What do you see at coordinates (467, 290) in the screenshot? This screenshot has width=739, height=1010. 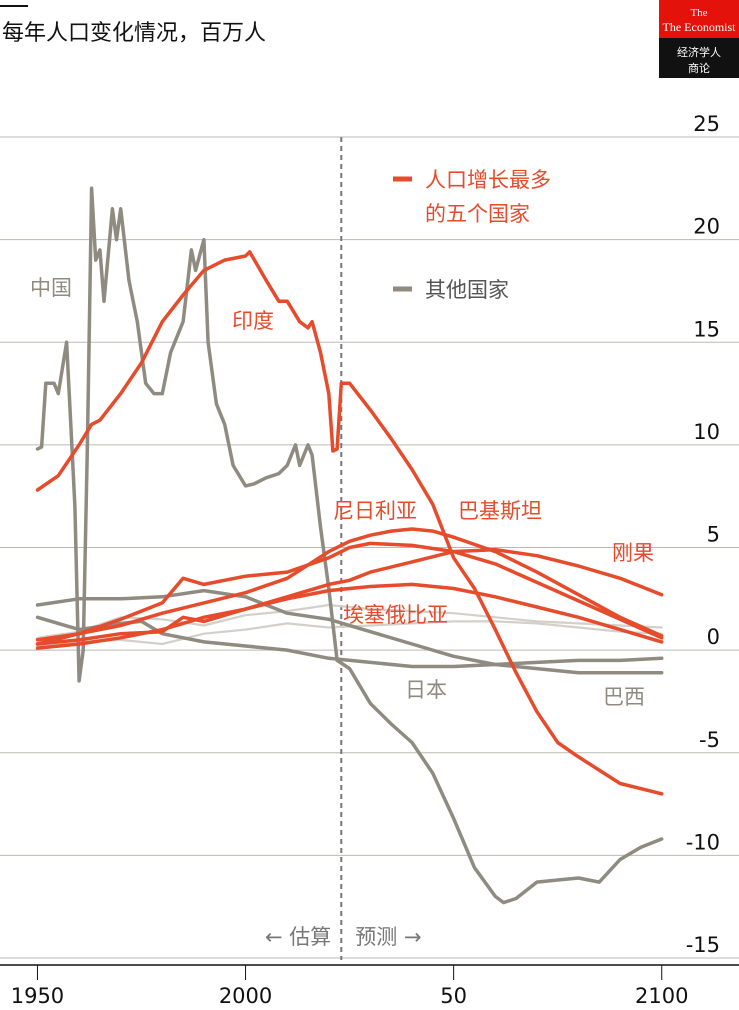 I see `legend-label: 其他国家` at bounding box center [467, 290].